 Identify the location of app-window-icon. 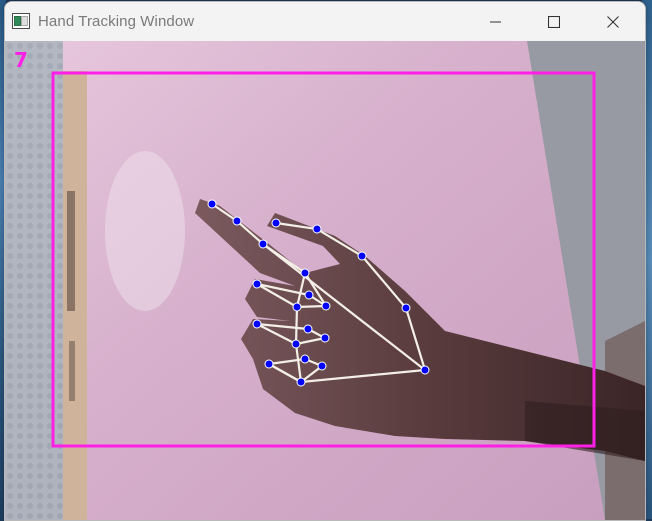
(21, 21).